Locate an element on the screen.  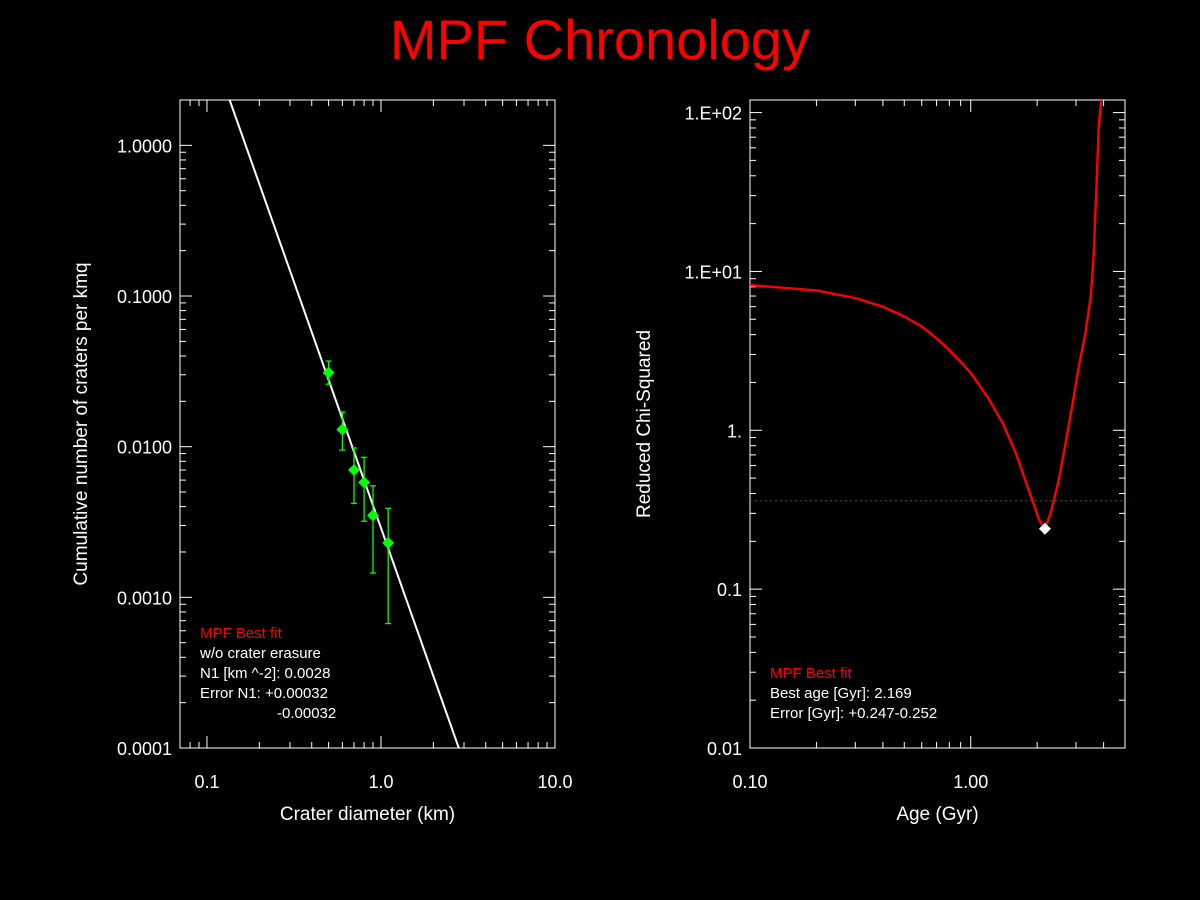
crater-y-axis-label: Cumulative number of craters per kmq is located at coordinates (81, 423).